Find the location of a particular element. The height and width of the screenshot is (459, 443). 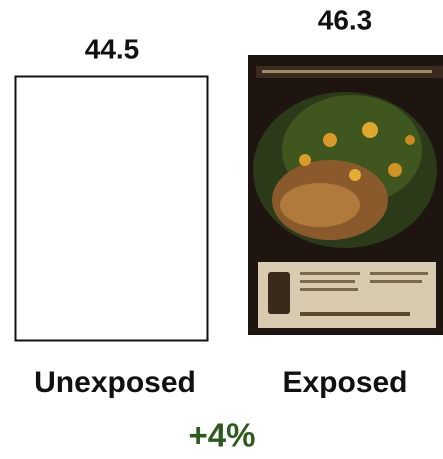

group-label: Unexposed is located at coordinates (115, 382).